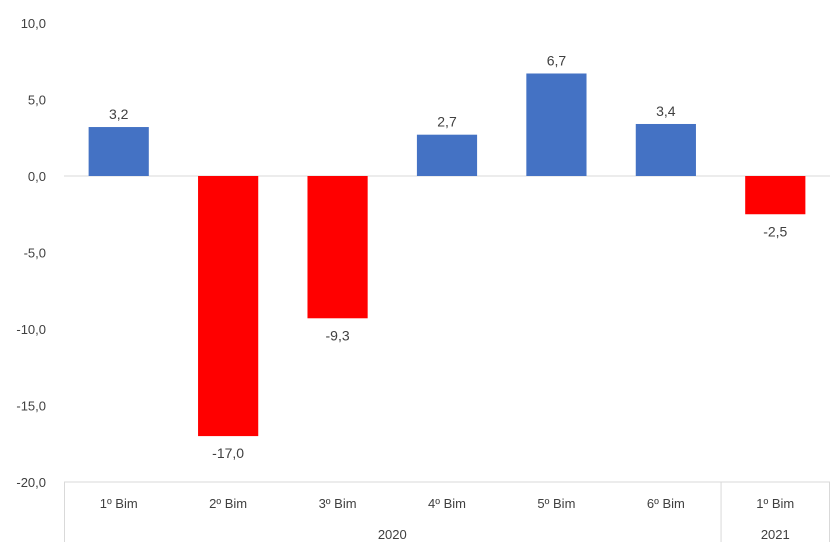 The image size is (830, 542). I want to click on group-label: 2021, so click(775, 534).